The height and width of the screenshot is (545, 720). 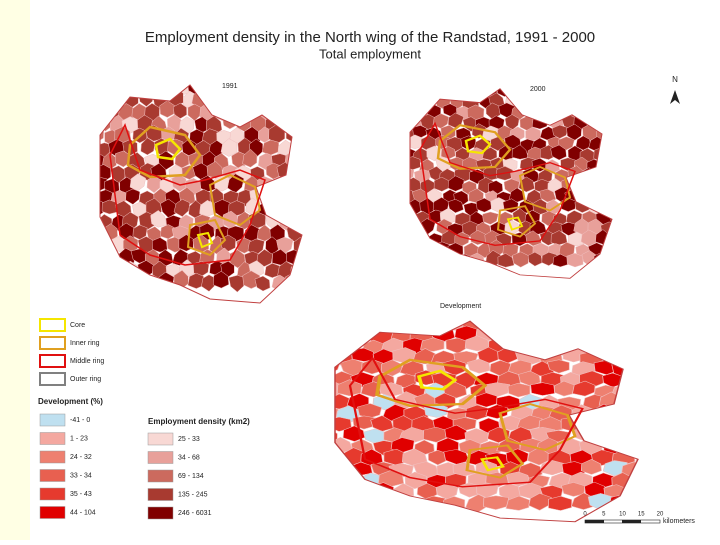 What do you see at coordinates (81, 494) in the screenshot?
I see `development-label: 35 - 43` at bounding box center [81, 494].